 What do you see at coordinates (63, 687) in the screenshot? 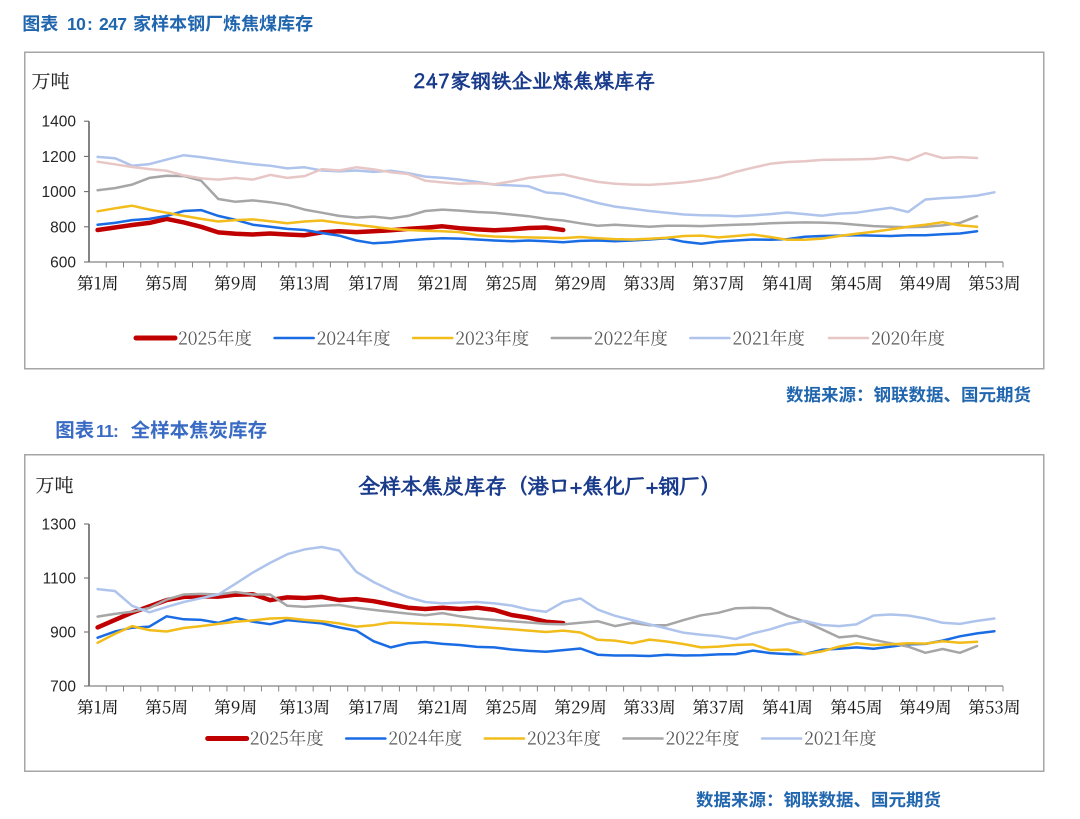
I see `svg-text: 700` at bounding box center [63, 687].